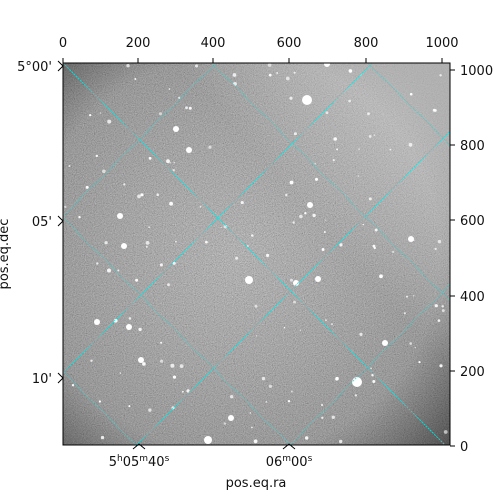 The image size is (500, 500). I want to click on right-tick-label: 800, so click(472, 146).